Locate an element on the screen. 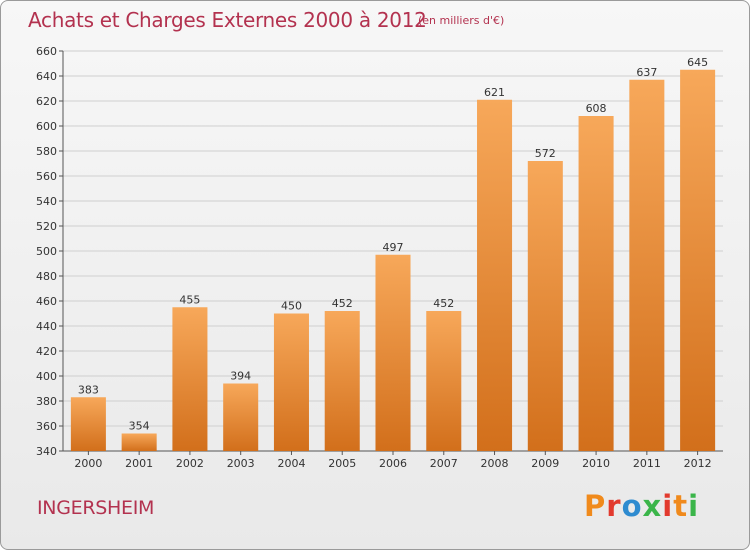  y-tick-label: 580 is located at coordinates (46, 151).